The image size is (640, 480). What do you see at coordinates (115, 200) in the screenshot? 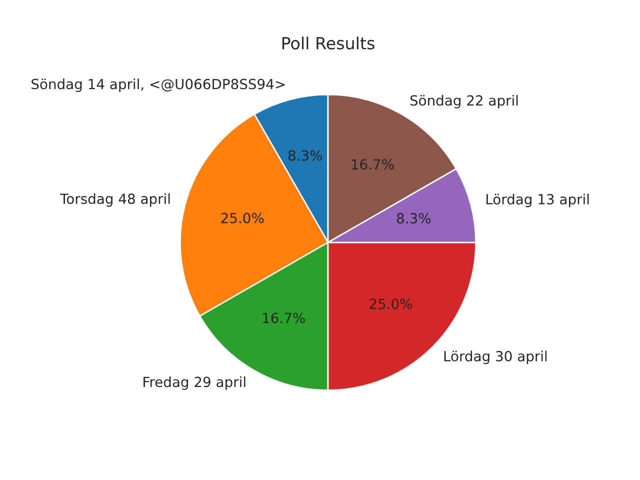
I see `slice-label: Torsdag 48 april` at bounding box center [115, 200].